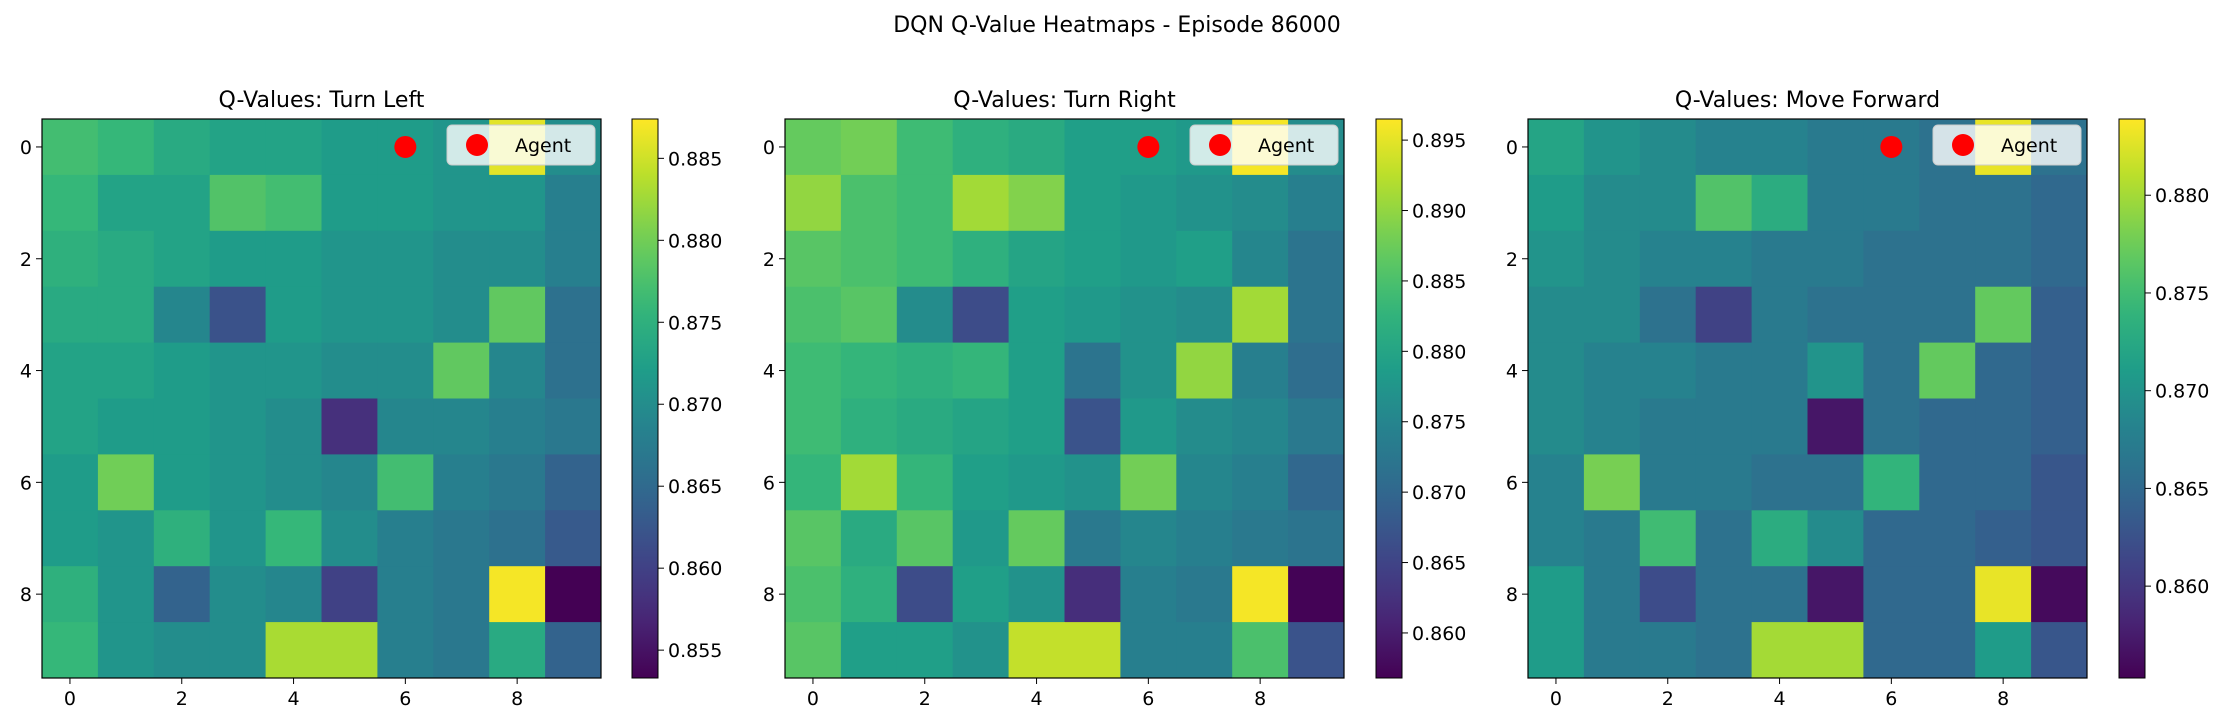  Describe the element at coordinates (2182, 392) in the screenshot. I see `colorbar-tick-label: 0.870` at that location.